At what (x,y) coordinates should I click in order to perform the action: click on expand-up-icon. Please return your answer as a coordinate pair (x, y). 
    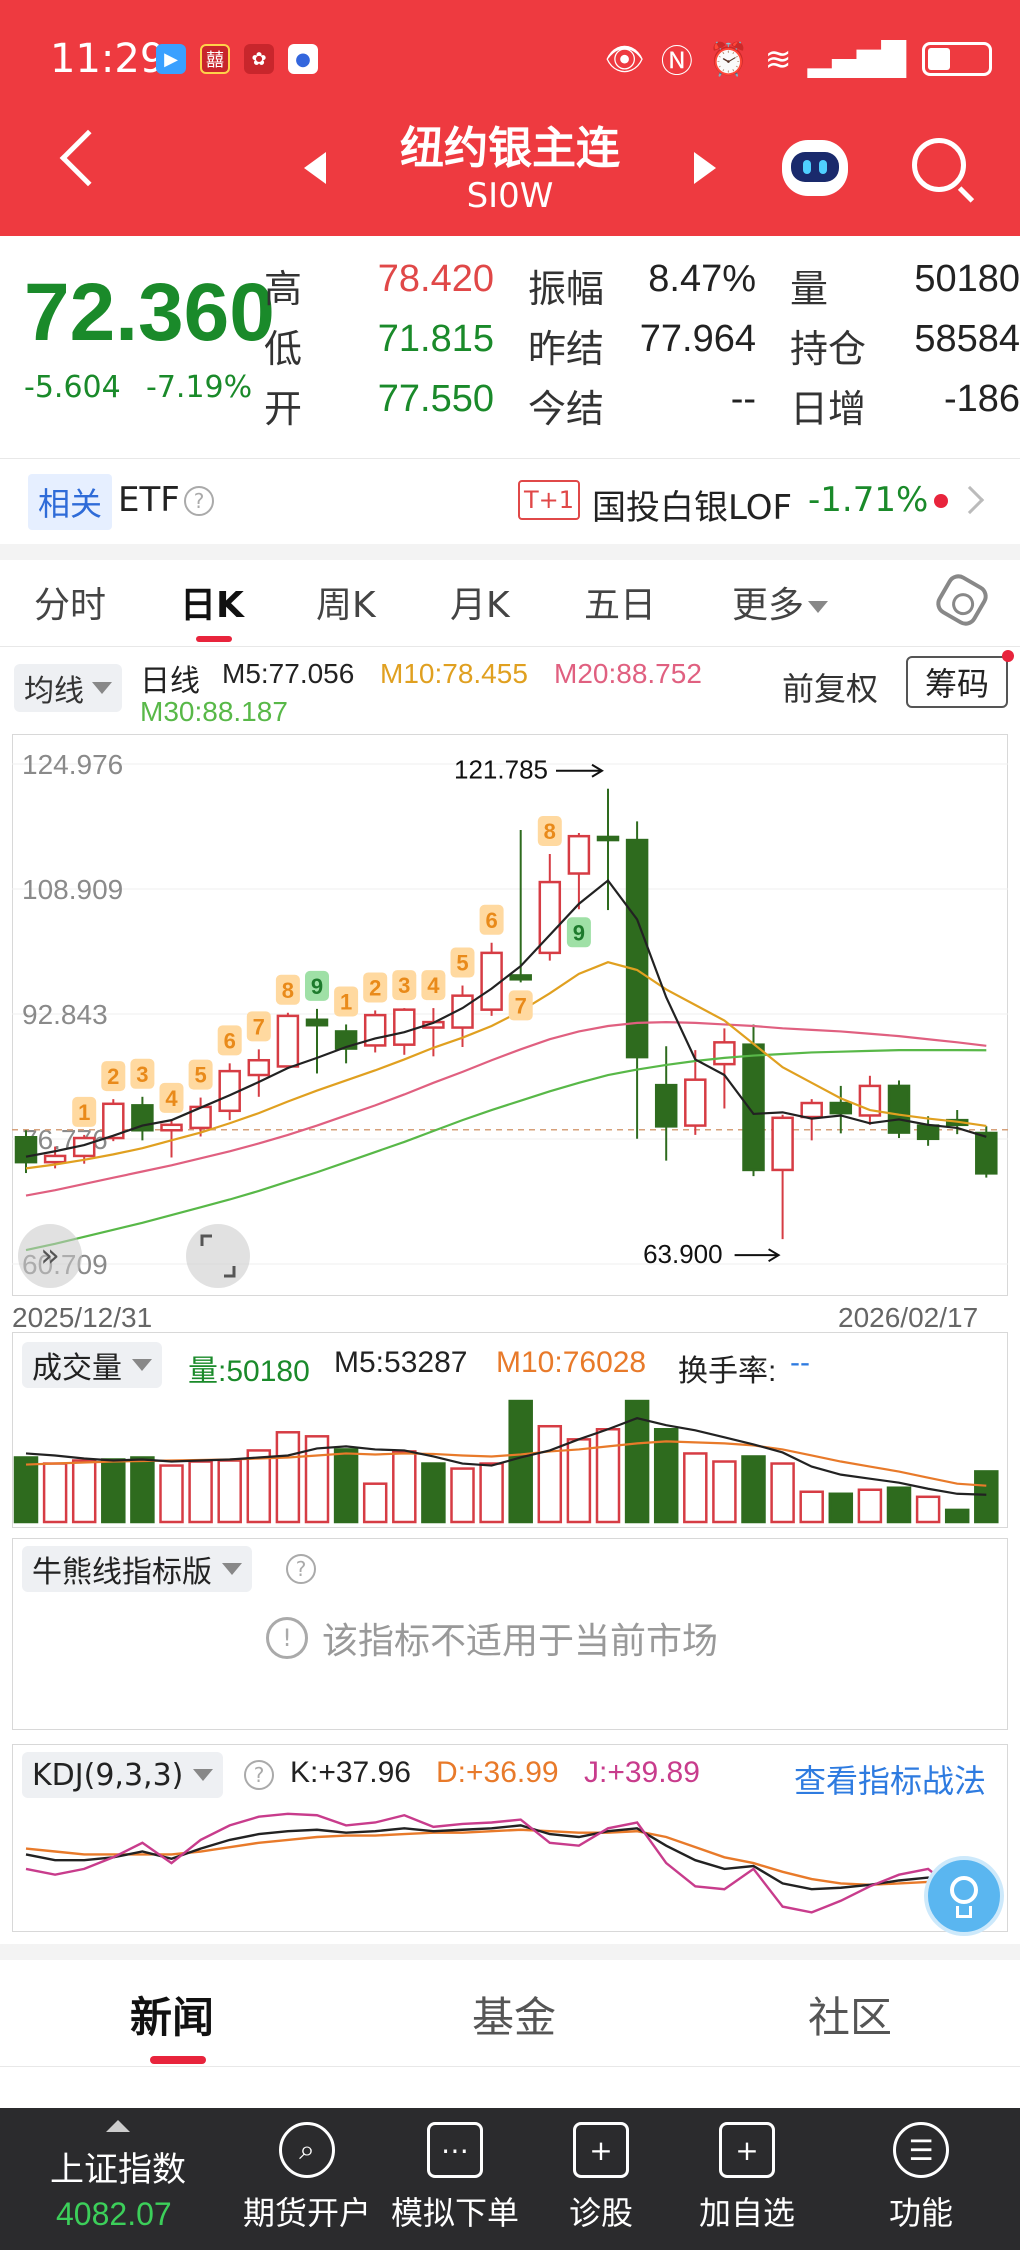
    Looking at the image, I should click on (118, 2126).